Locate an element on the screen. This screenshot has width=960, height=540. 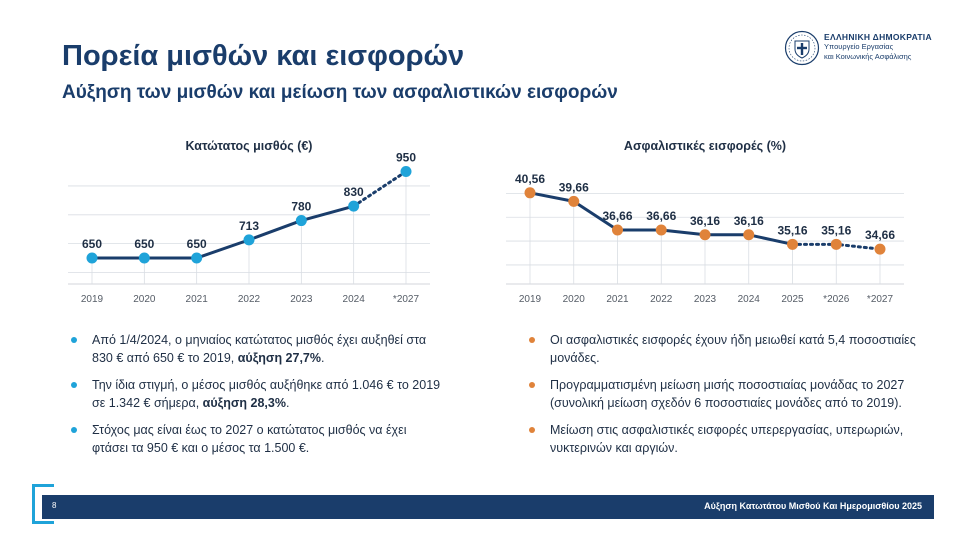
wage-data-label: 830 is located at coordinates (354, 192).